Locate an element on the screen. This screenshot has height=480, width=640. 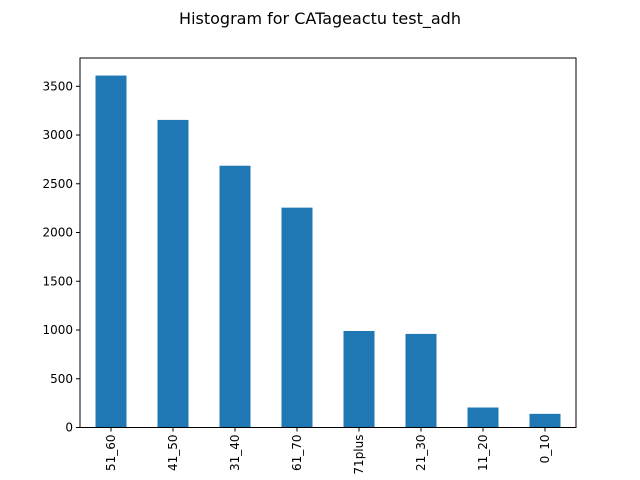
x-tick-label-21_30: 21_30 is located at coordinates (421, 453).